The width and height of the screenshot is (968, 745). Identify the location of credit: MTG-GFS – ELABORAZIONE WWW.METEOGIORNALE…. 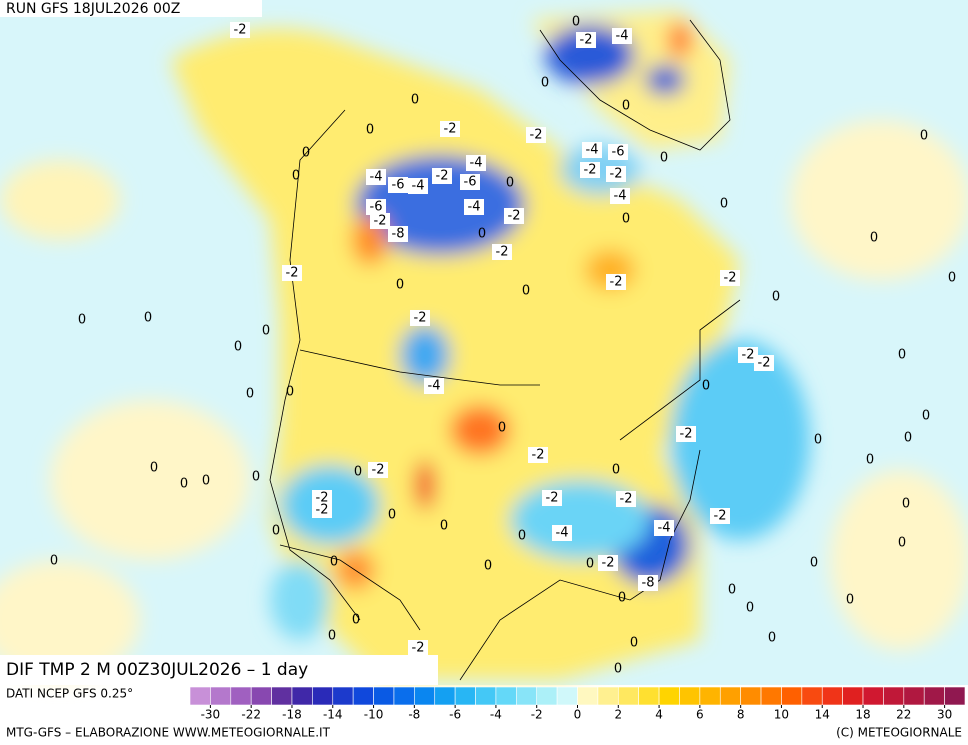
(168, 733).